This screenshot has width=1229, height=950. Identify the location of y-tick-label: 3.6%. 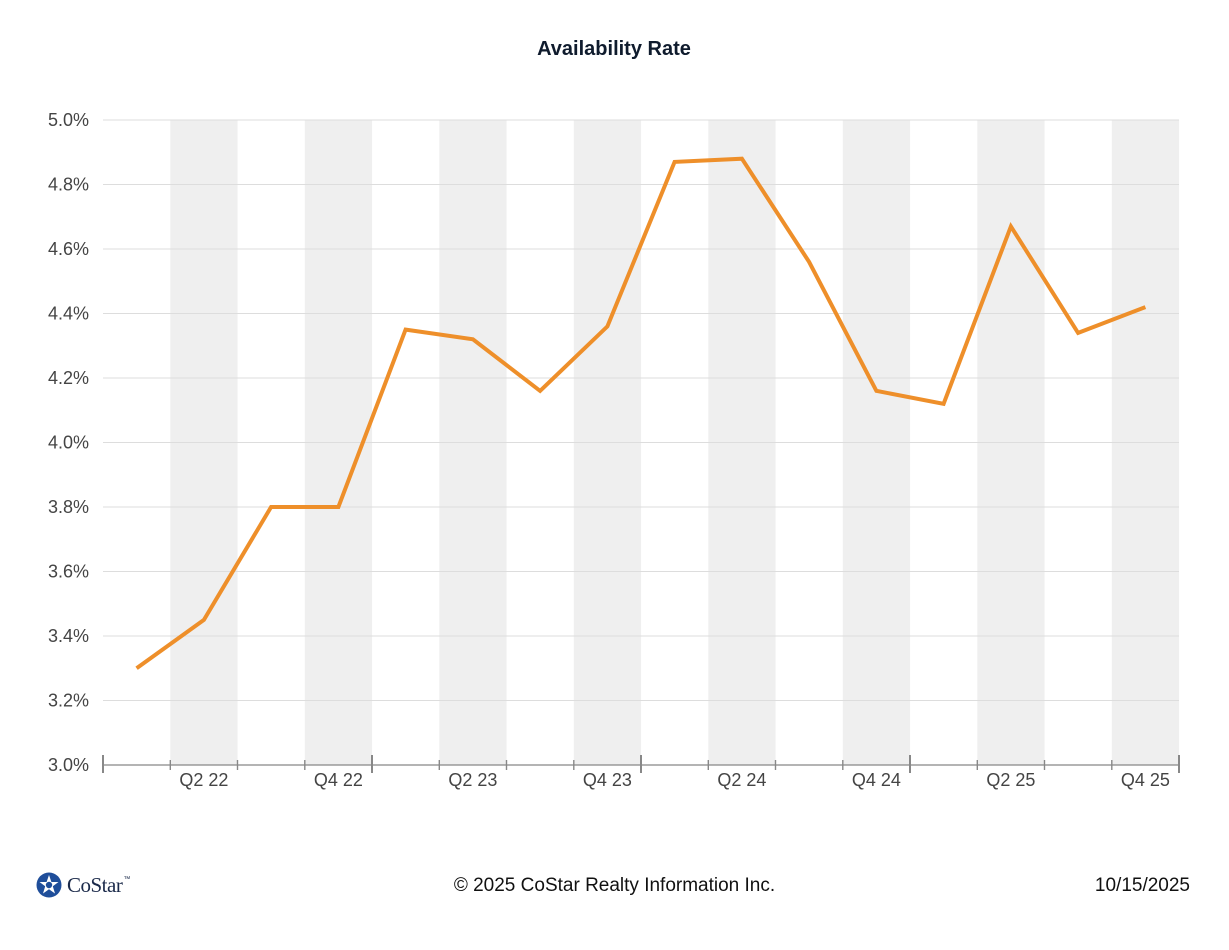
(68, 572).